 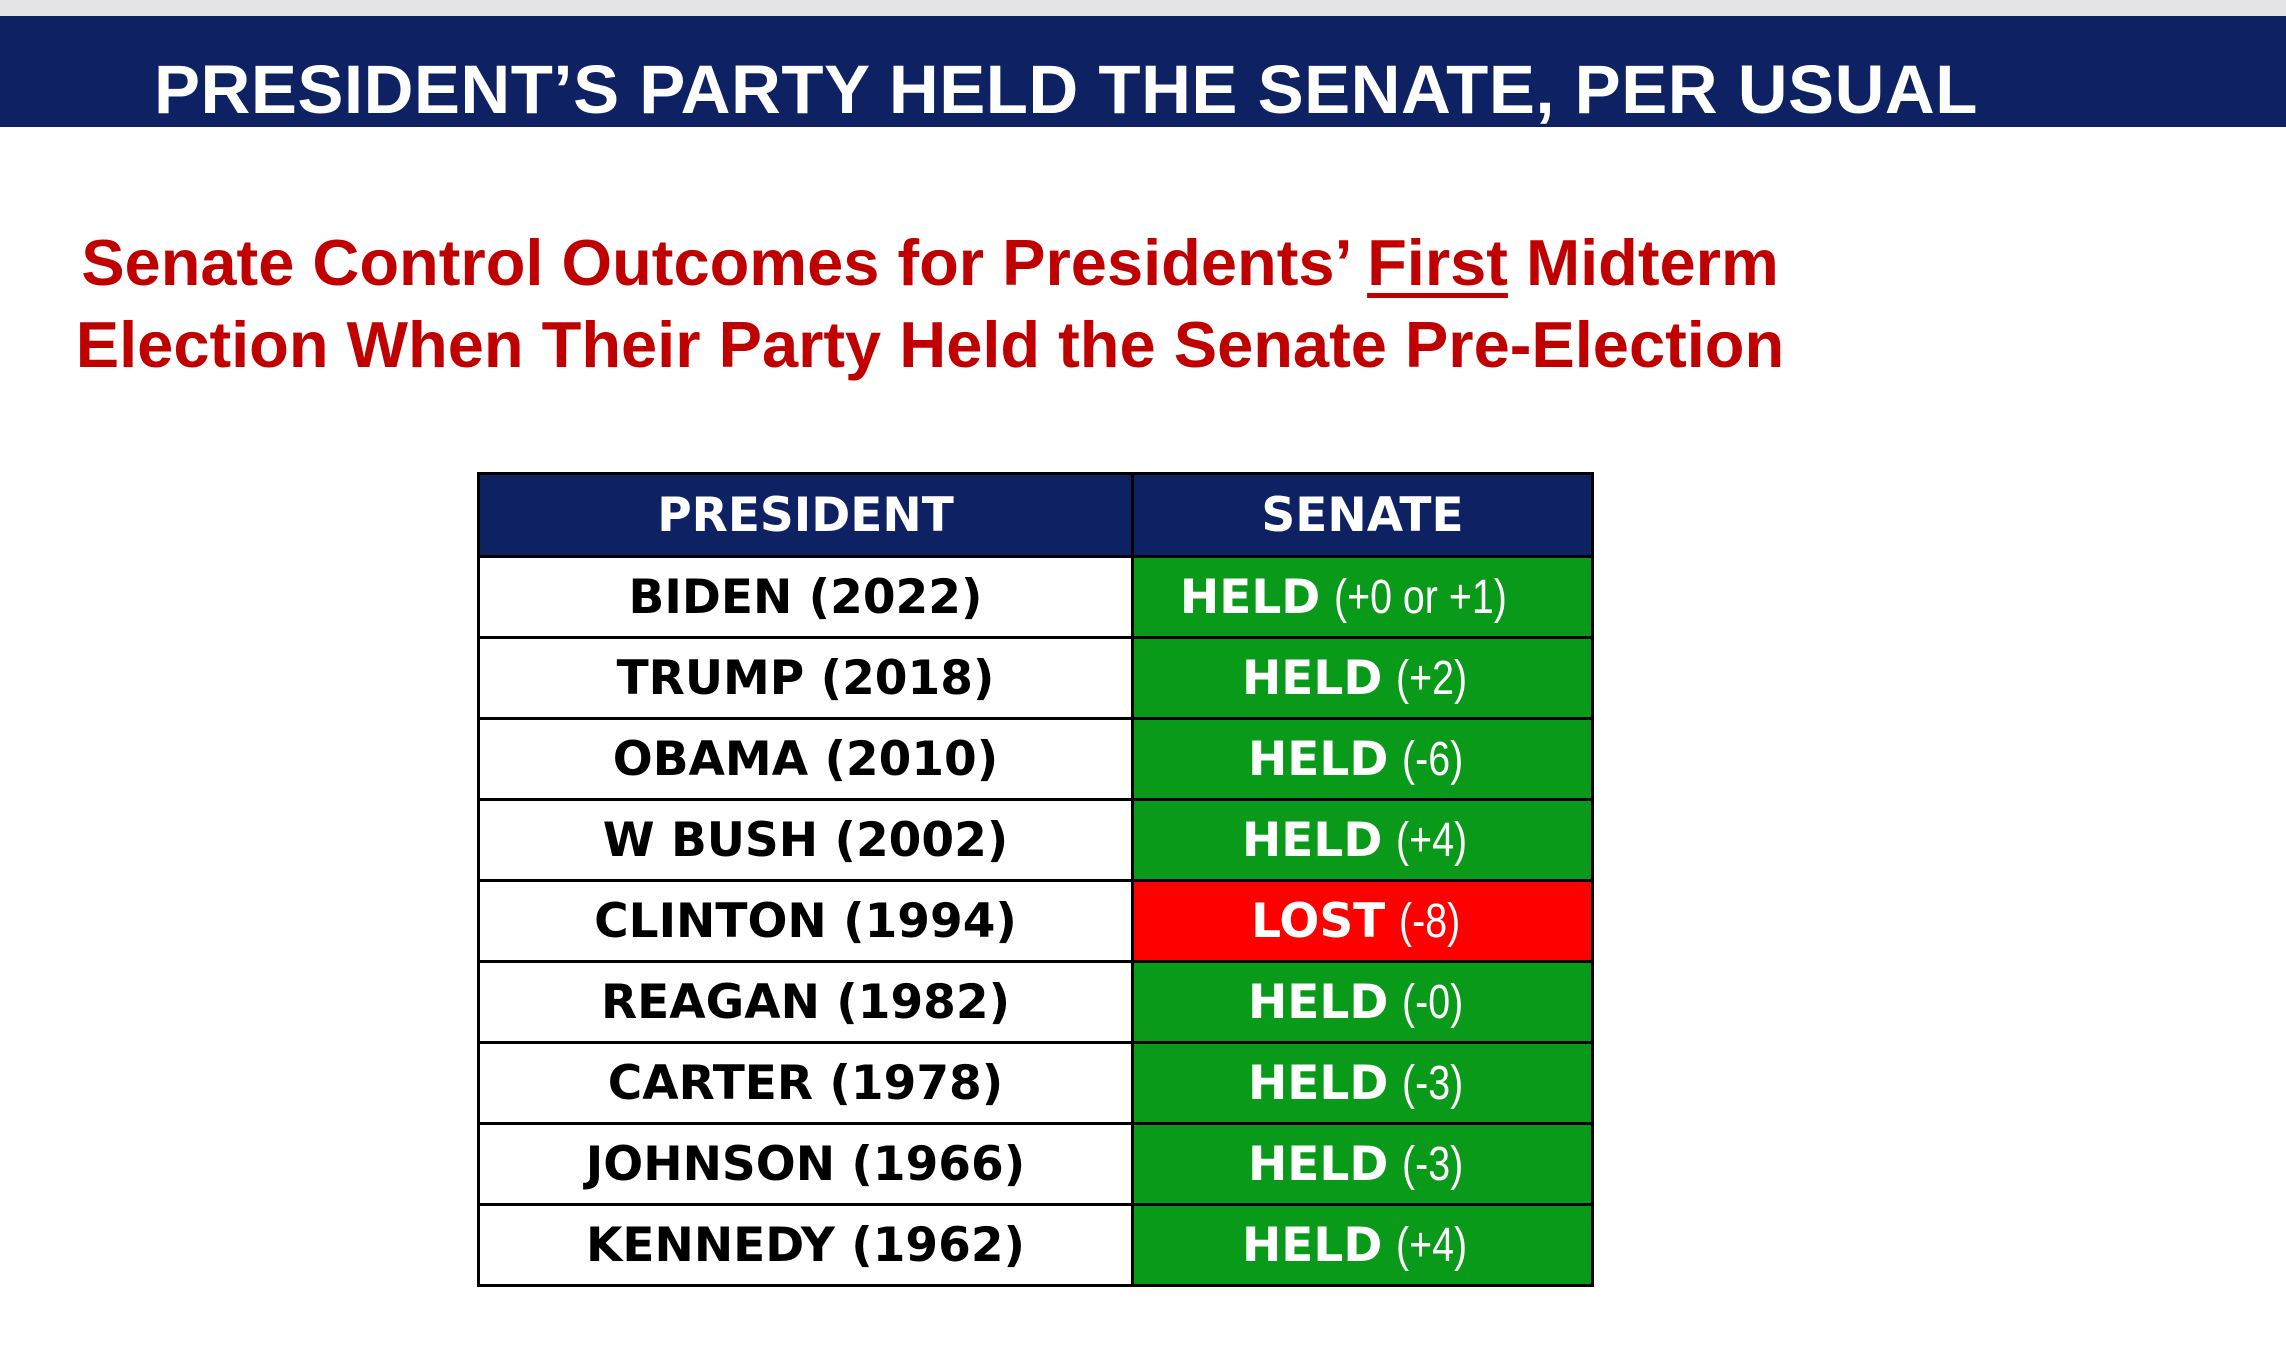 I want to click on table-row: JOHNSON (1966) HELD (-3), so click(x=1035, y=1164).